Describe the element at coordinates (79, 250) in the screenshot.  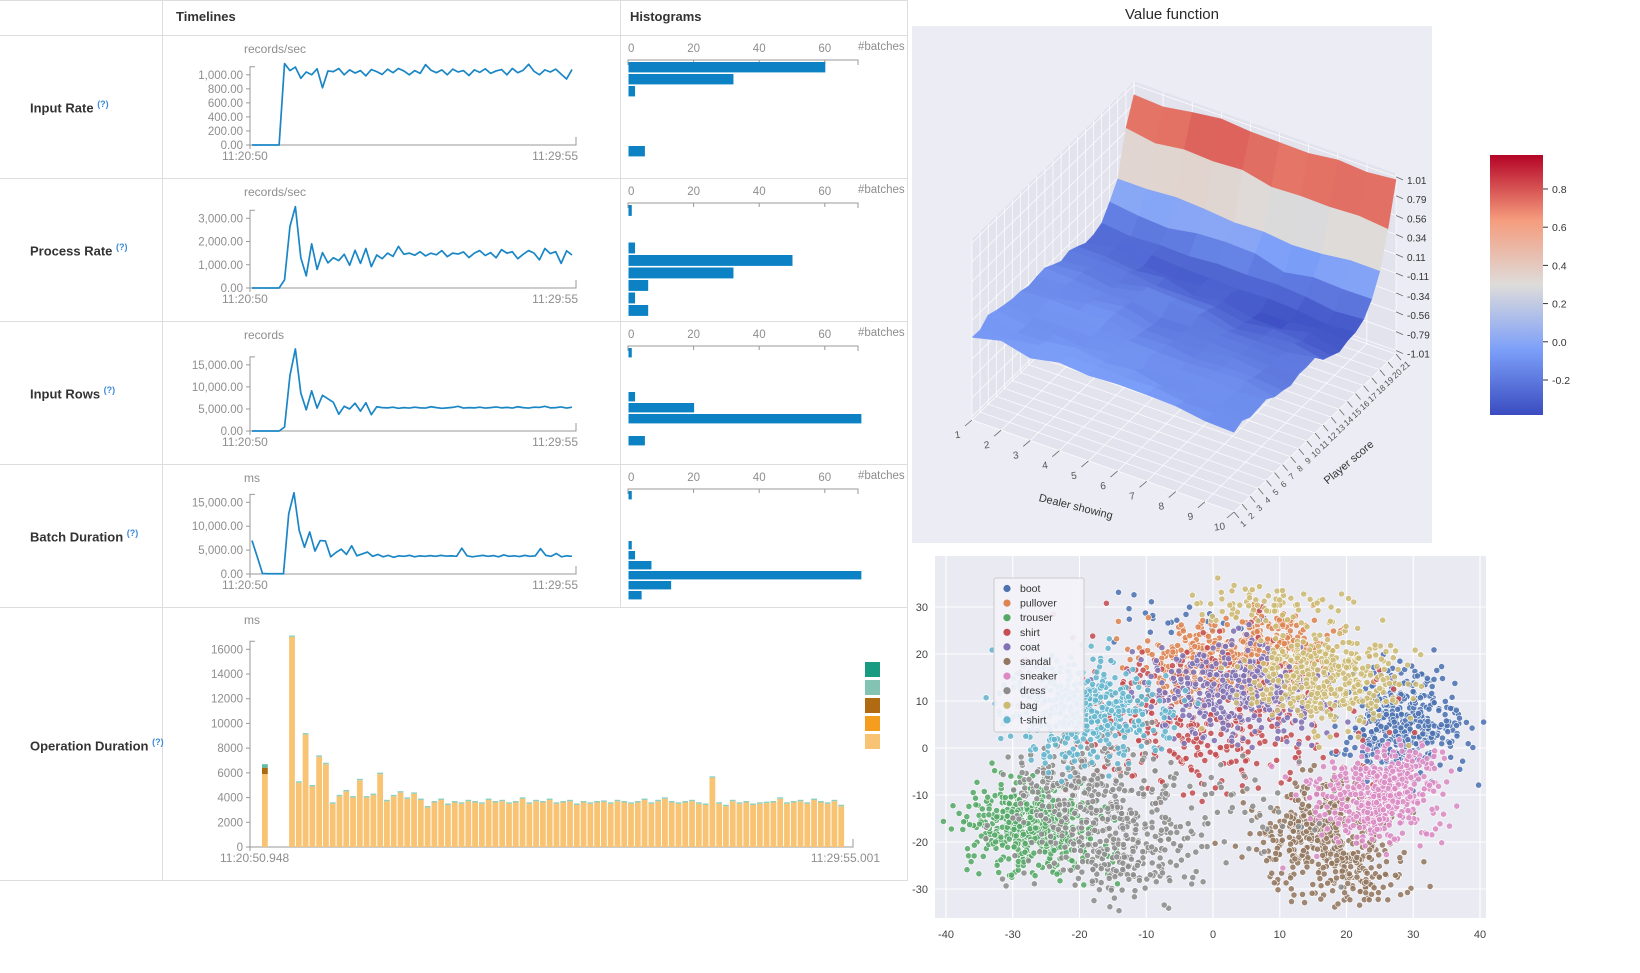
I see `row-label-process-rate: Process Rate (?)` at that location.